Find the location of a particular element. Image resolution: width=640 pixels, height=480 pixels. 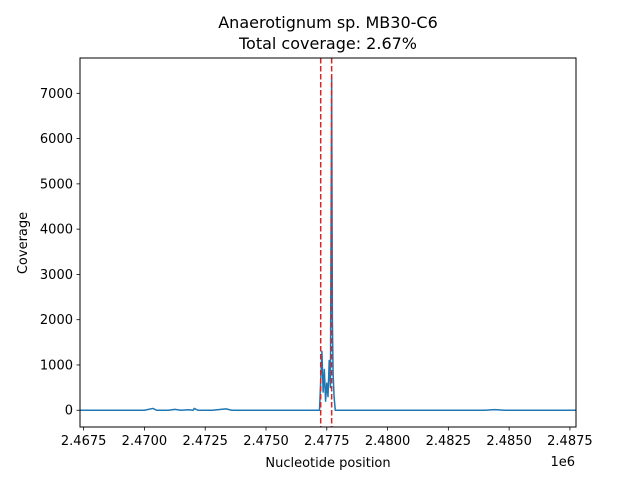

x-tick-label-3: 2.4750 is located at coordinates (266, 441).